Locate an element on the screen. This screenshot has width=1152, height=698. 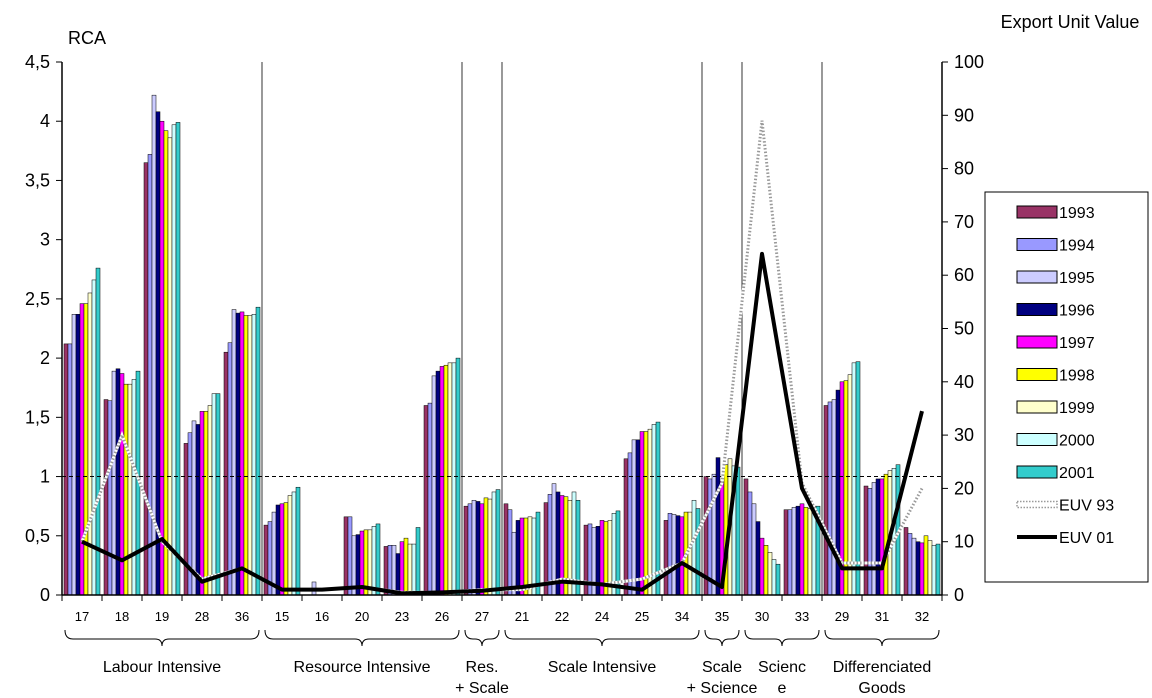
bar-19-1999 is located at coordinates (170, 366).